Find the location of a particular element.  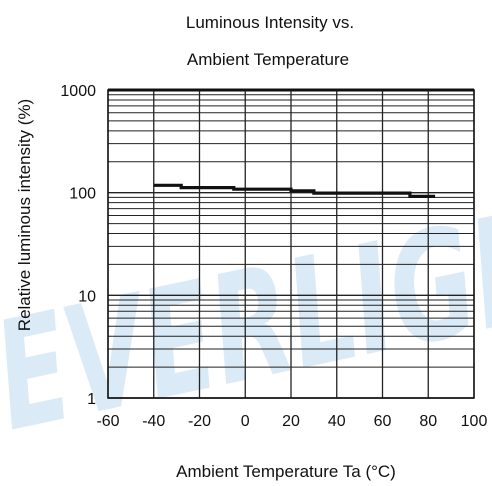

y-tick-label: 100 is located at coordinates (82, 194).